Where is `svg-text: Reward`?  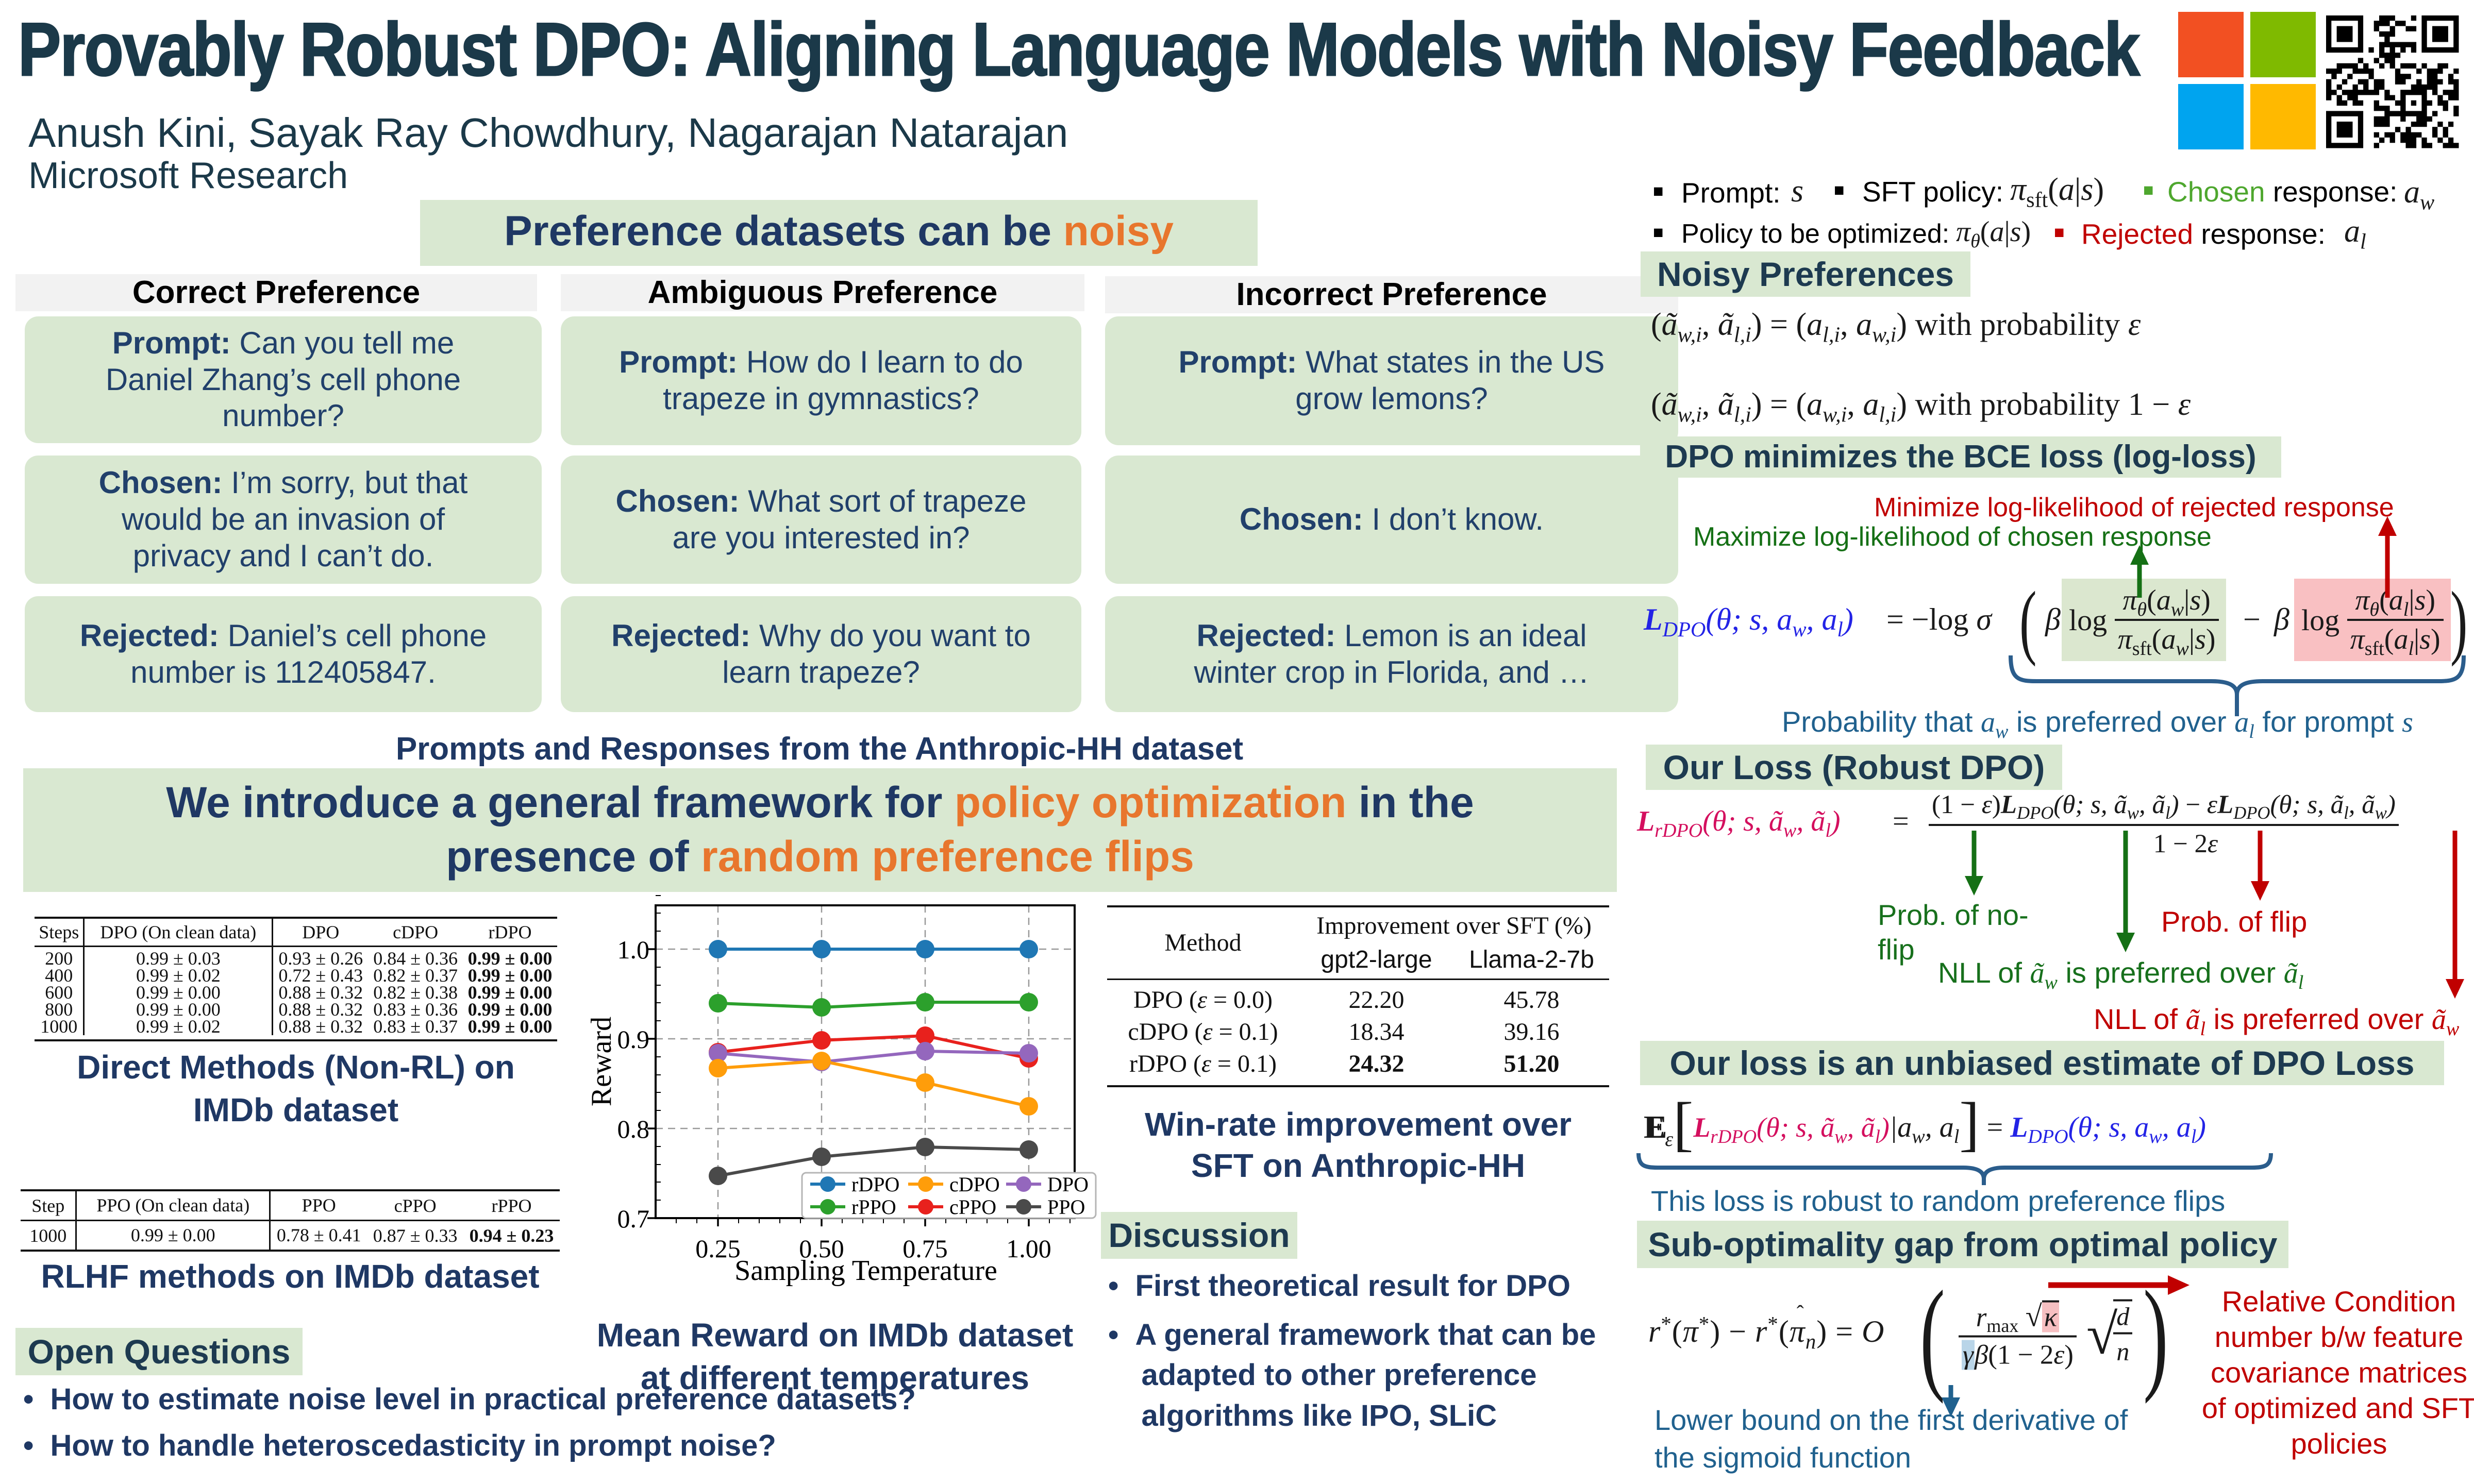 svg-text: Reward is located at coordinates (601, 1061).